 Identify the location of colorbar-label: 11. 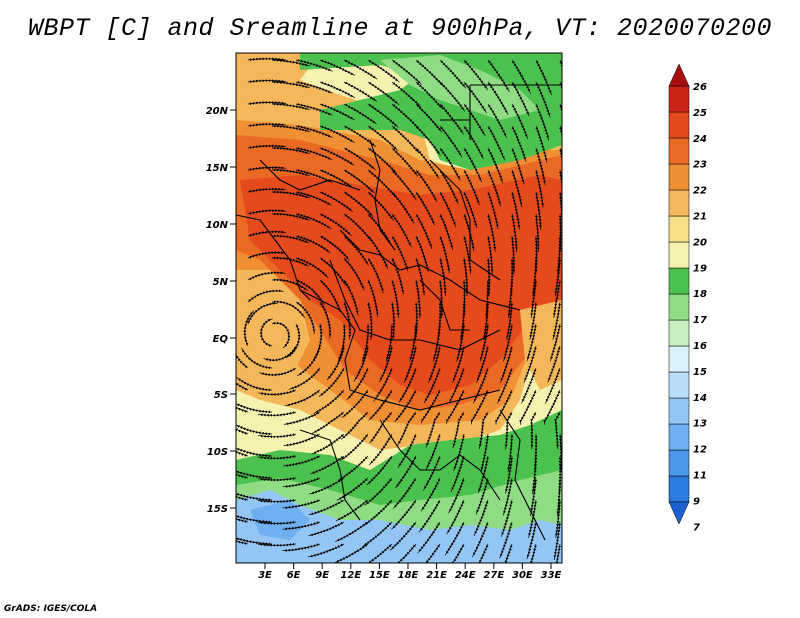
(700, 476).